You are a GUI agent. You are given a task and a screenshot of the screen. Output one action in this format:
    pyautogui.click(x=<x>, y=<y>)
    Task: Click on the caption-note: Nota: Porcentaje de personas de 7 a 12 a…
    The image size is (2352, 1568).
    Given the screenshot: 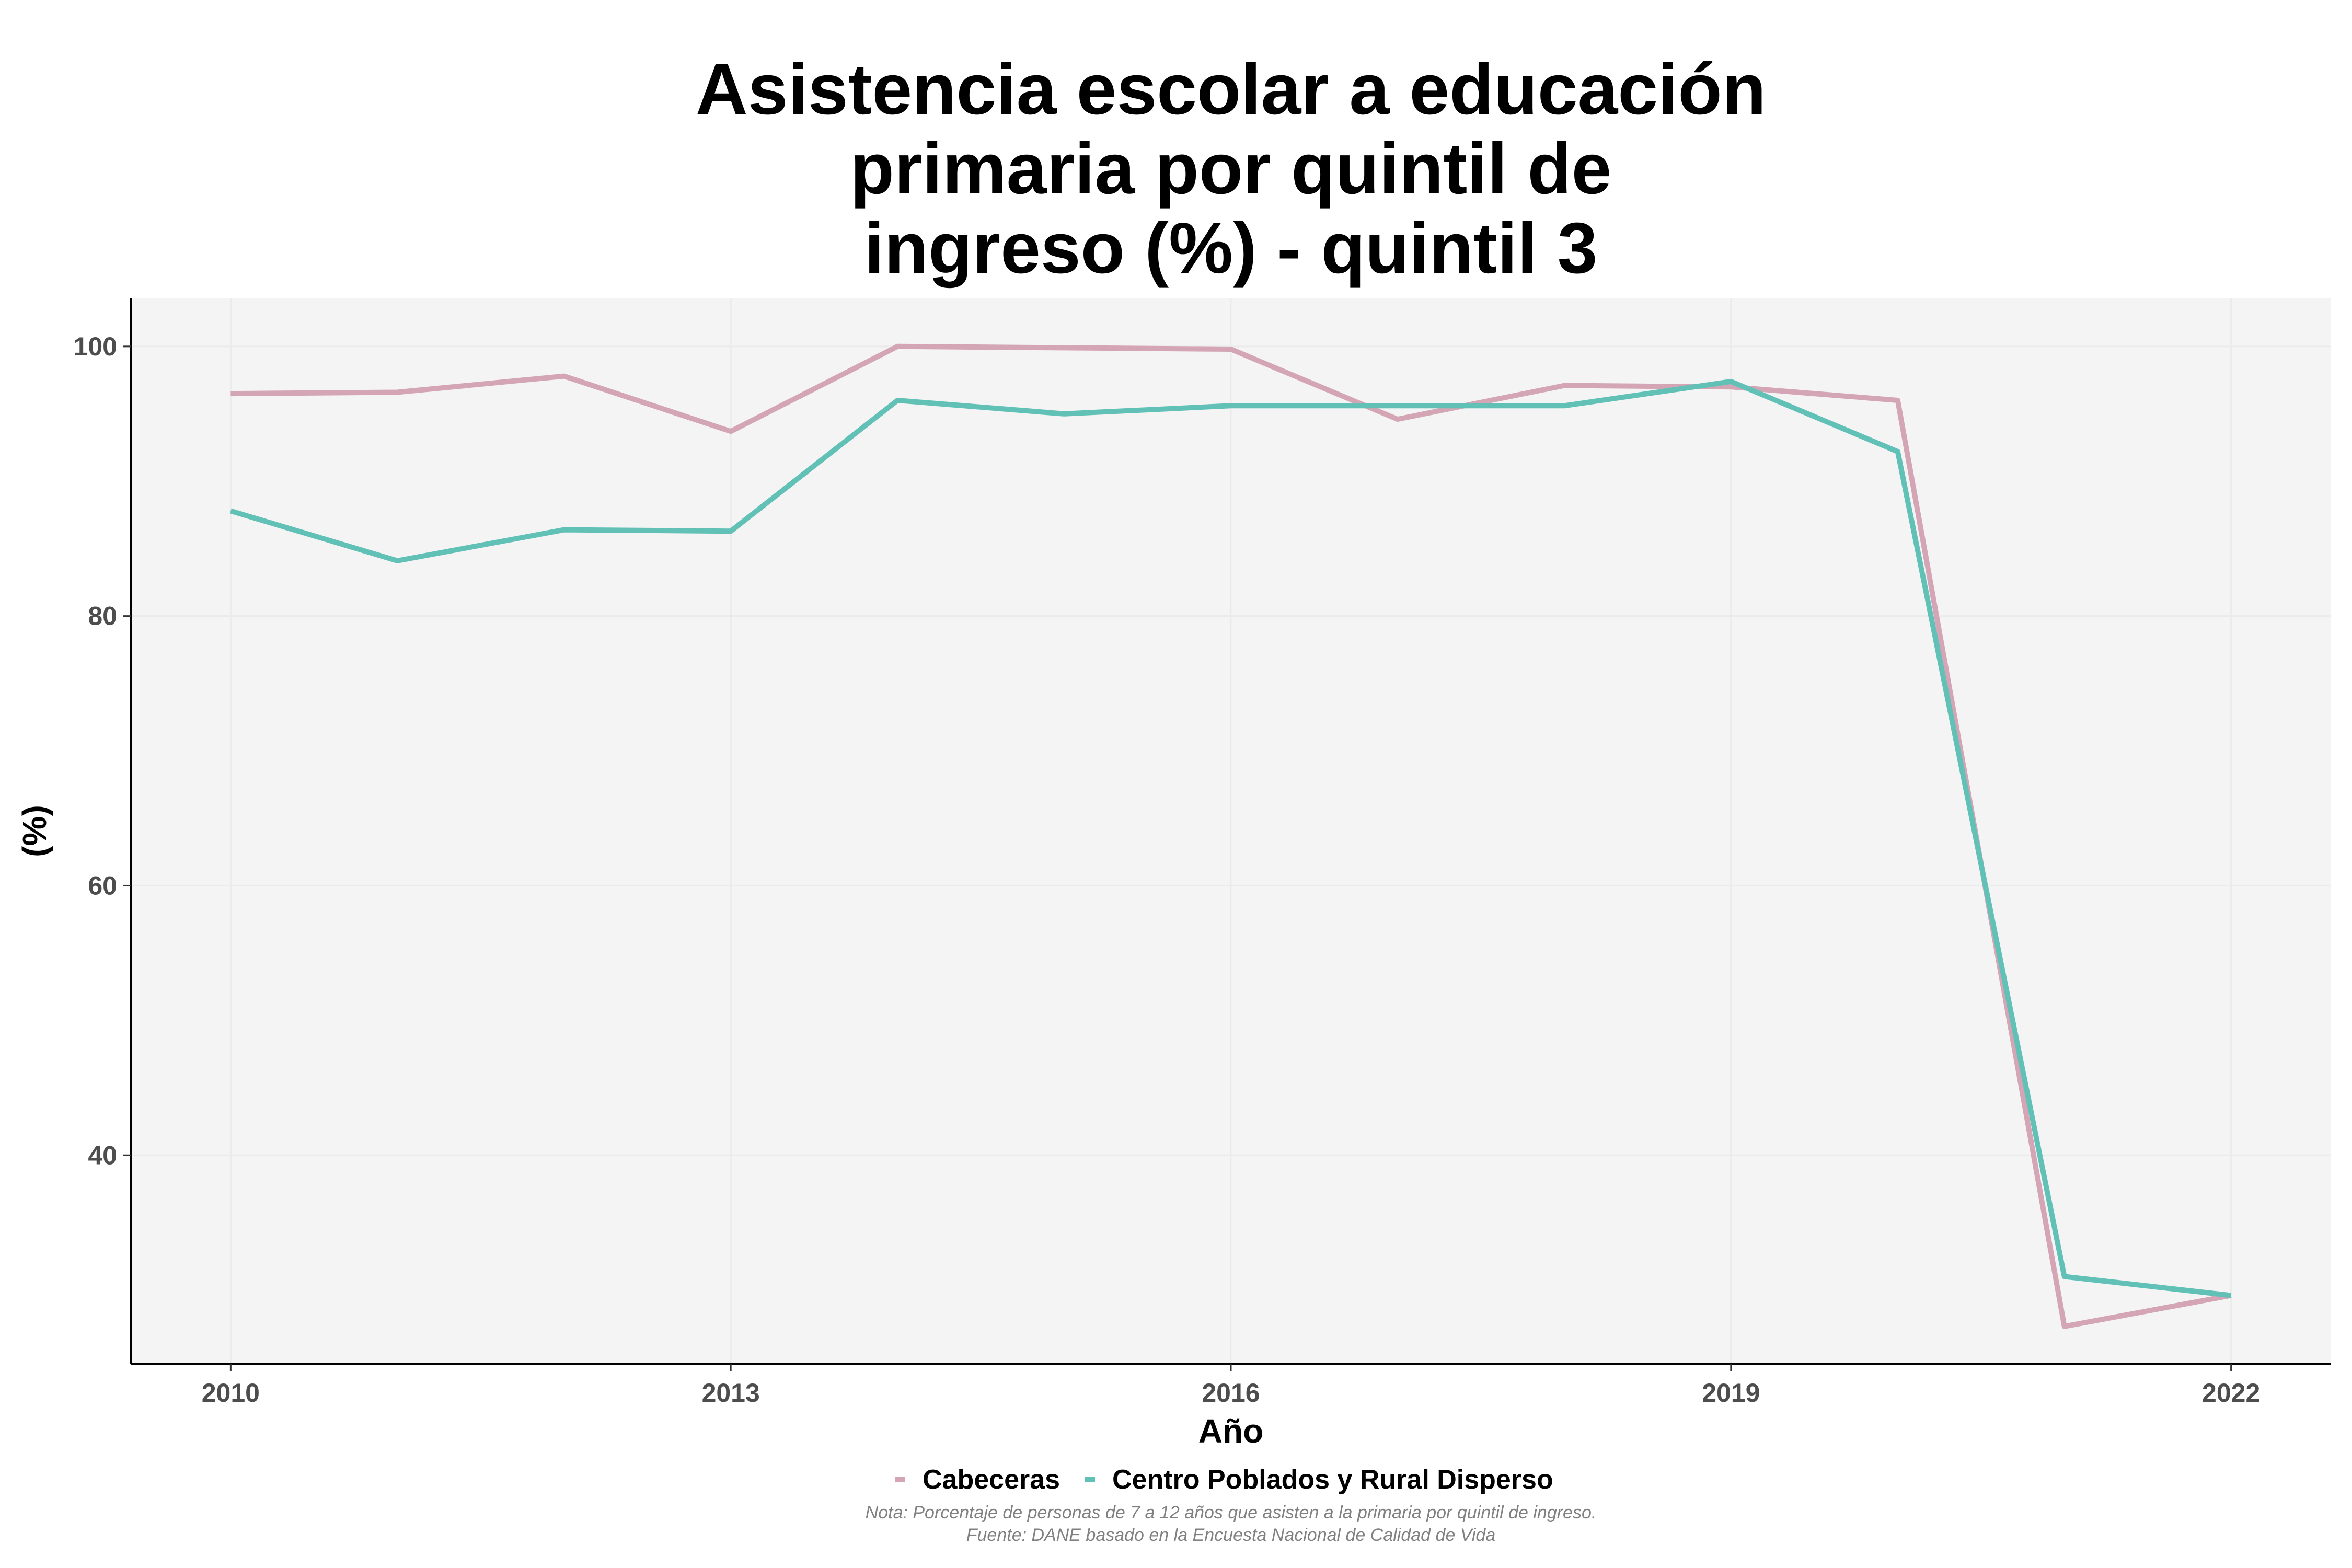 What is the action you would take?
    pyautogui.click(x=1231, y=1513)
    